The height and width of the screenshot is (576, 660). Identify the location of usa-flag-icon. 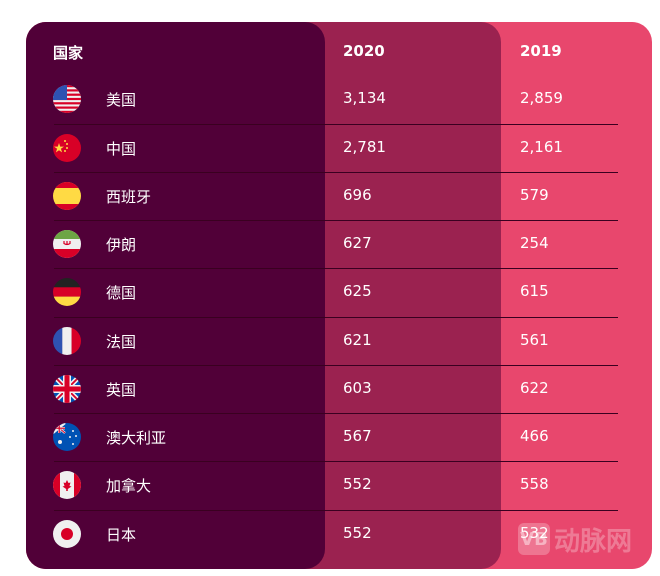
(67, 99).